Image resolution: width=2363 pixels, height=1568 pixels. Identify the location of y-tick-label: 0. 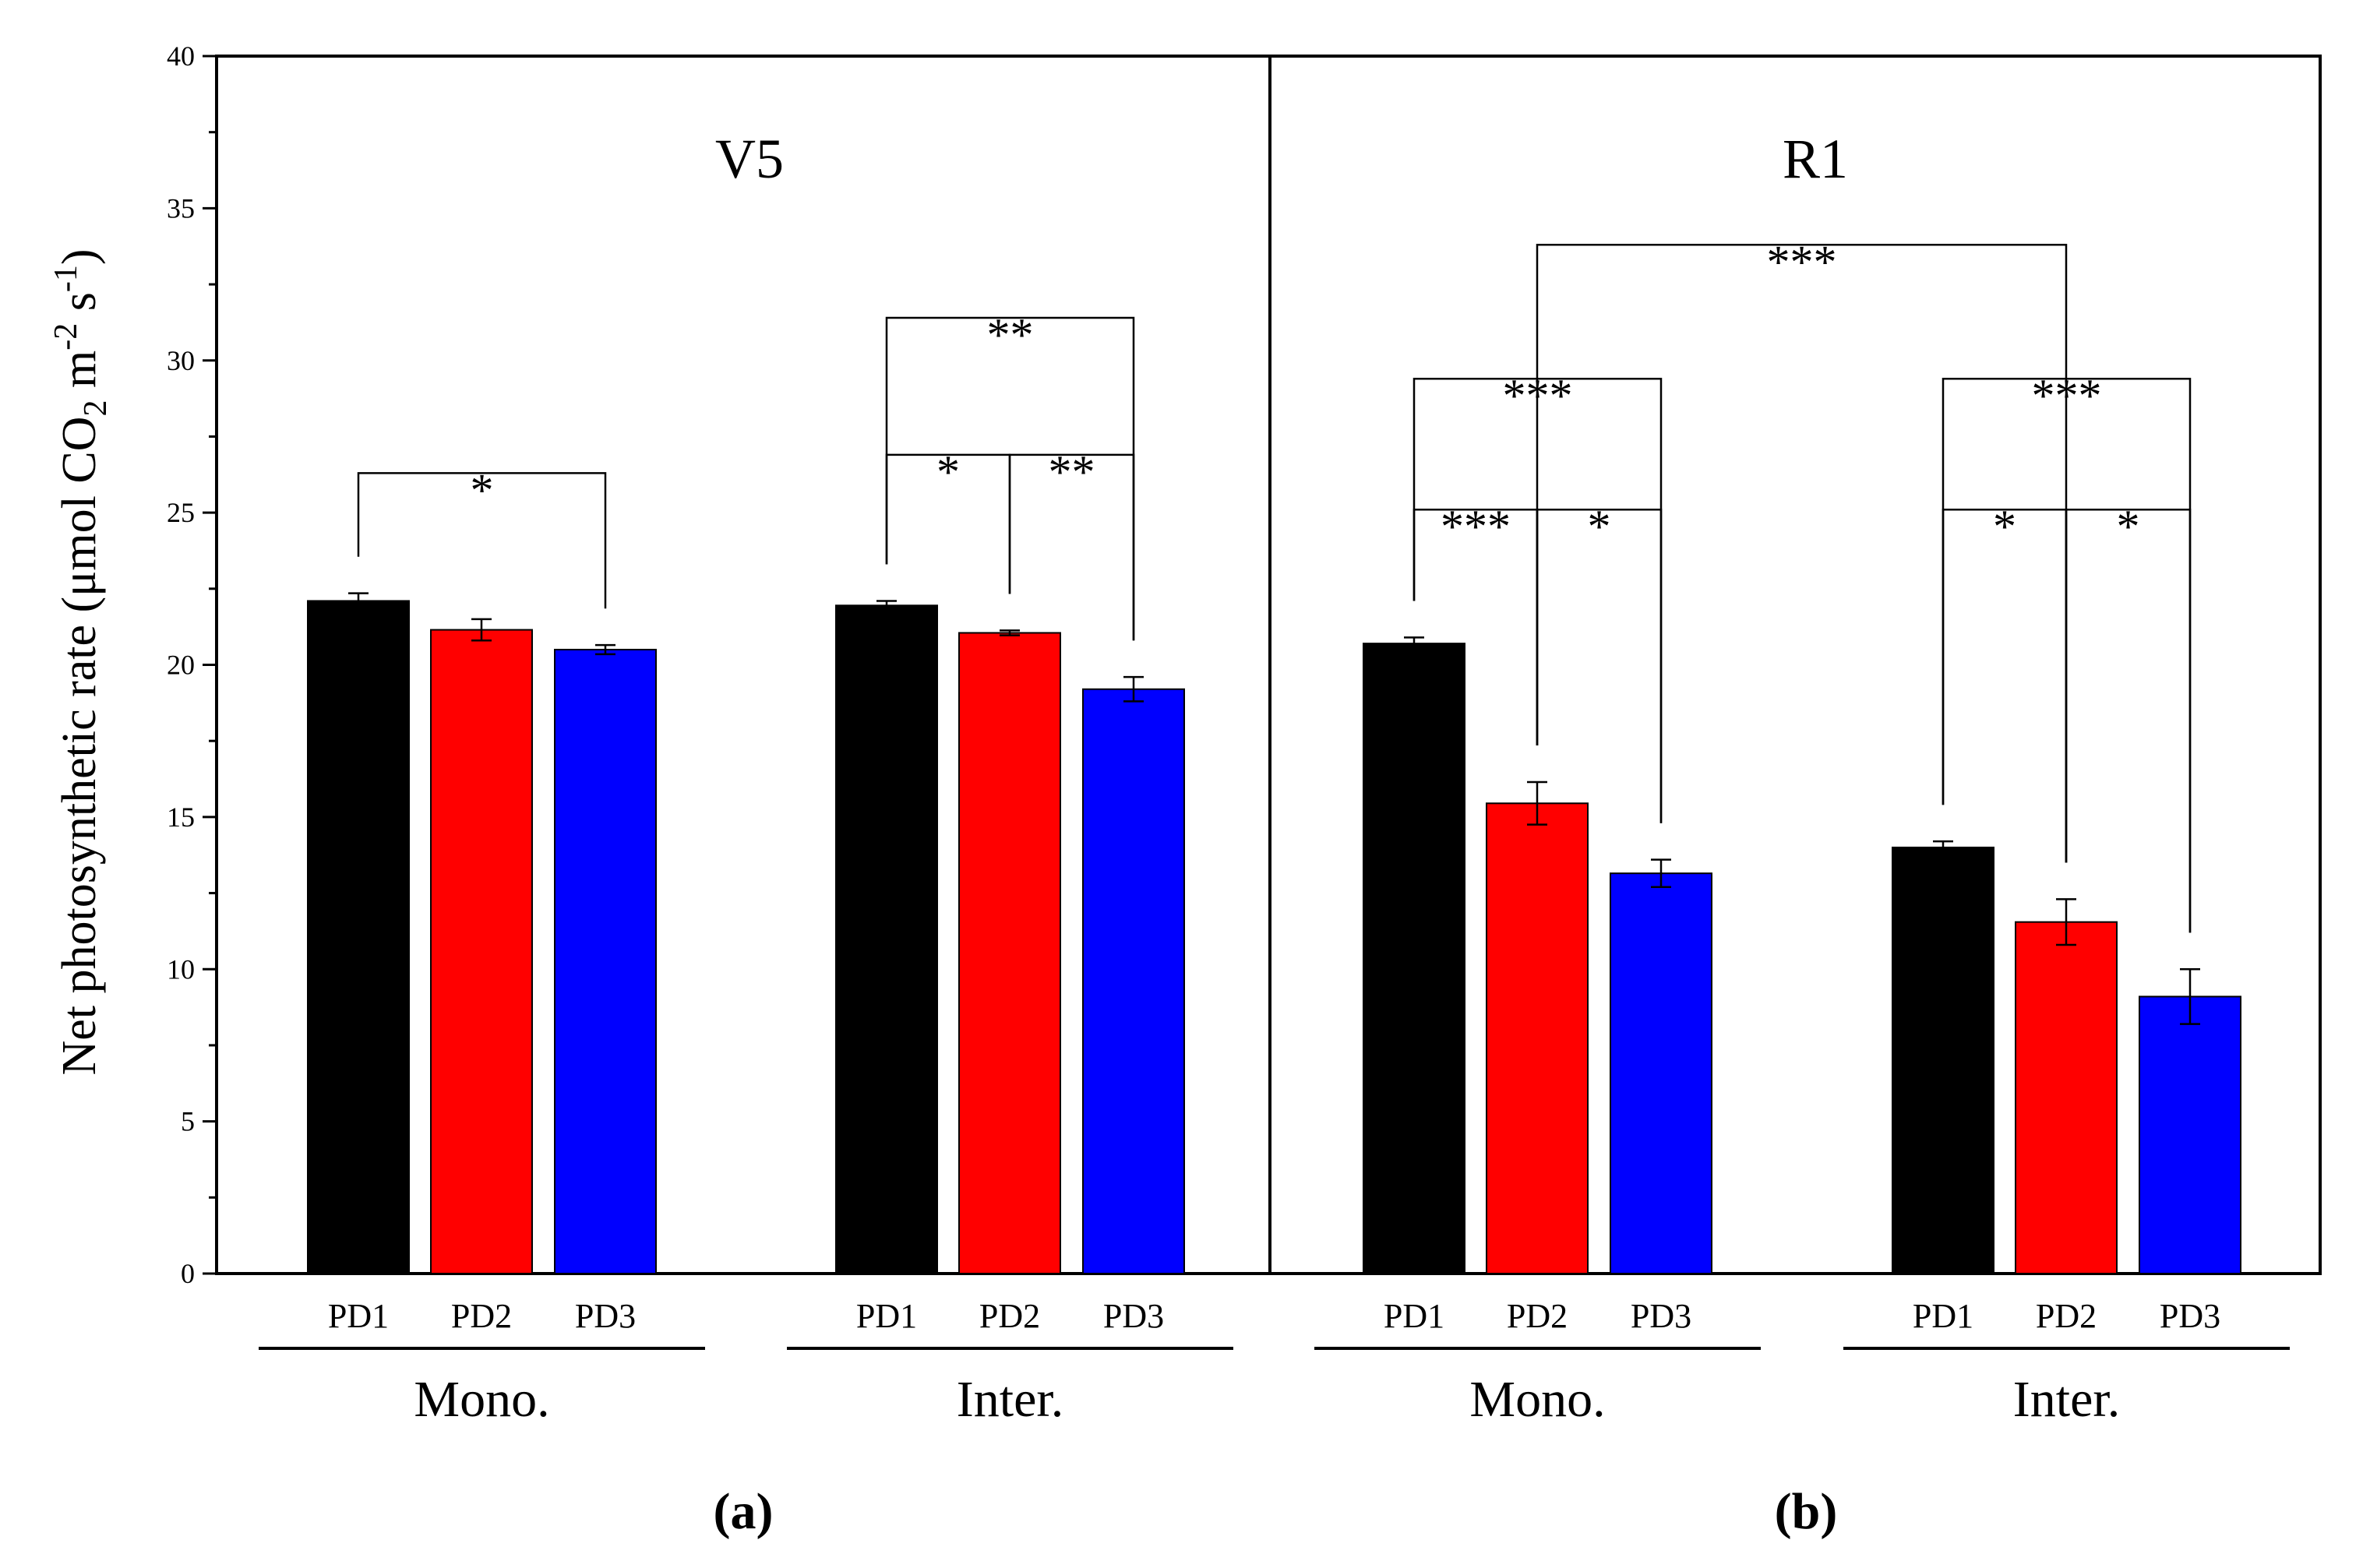
(188, 1274).